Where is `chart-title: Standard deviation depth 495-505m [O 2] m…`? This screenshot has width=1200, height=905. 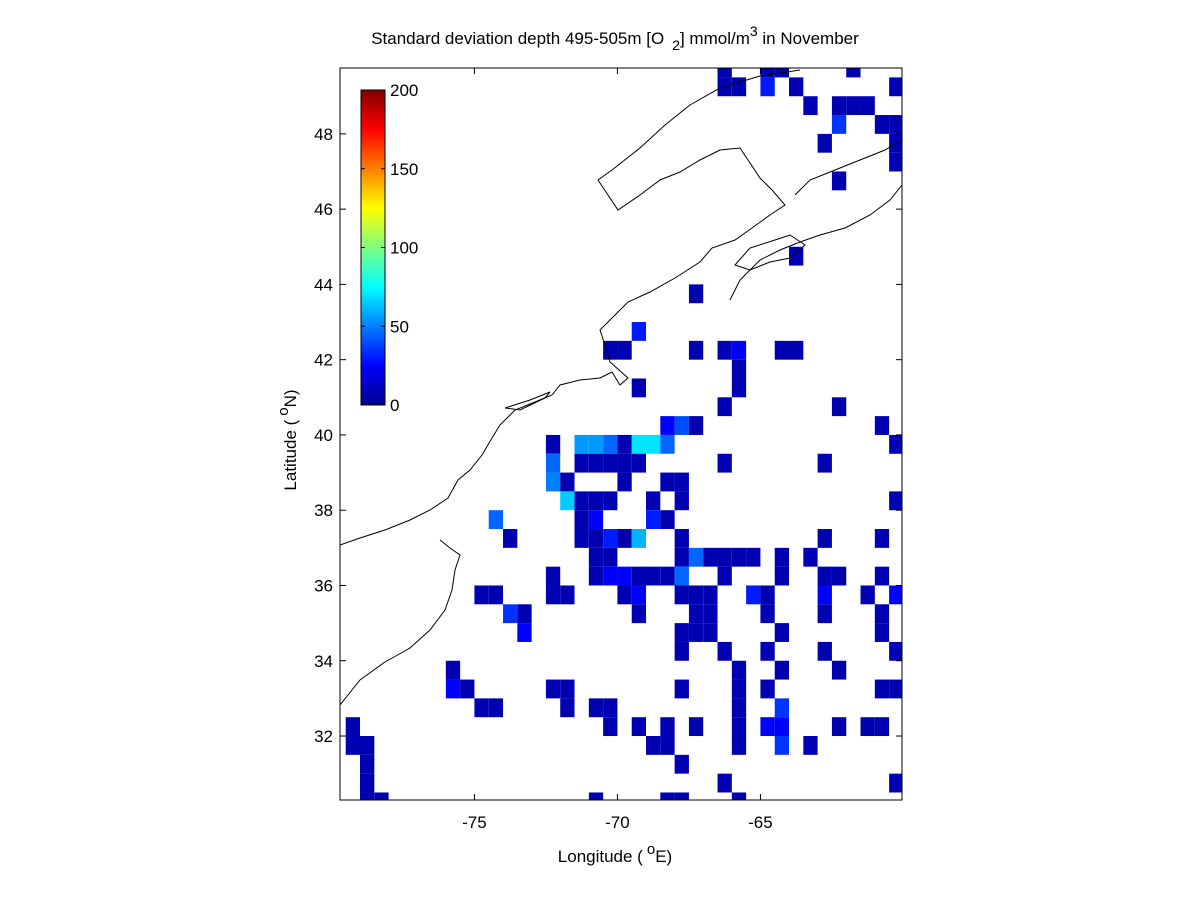 chart-title: Standard deviation depth 495-505m [O 2] m… is located at coordinates (615, 38).